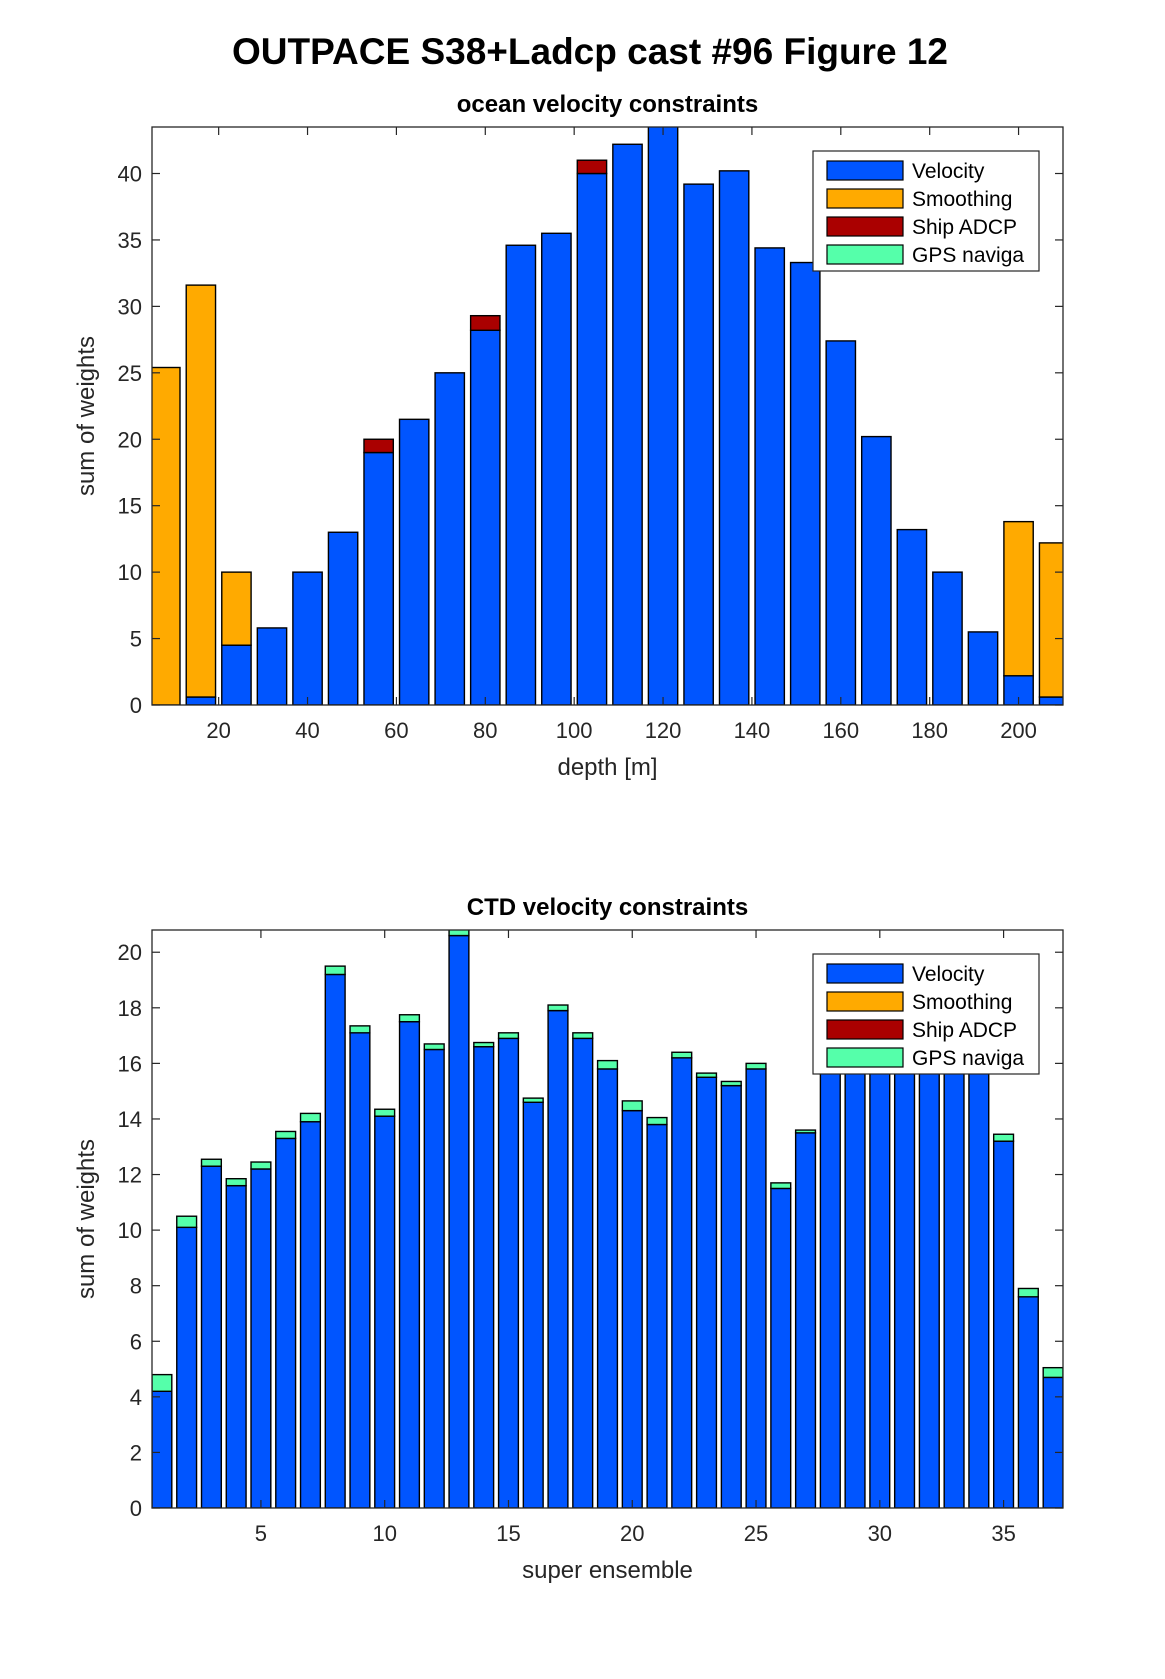 Image resolution: width=1165 pixels, height=1679 pixels. I want to click on ocean-velocity-constraints-xtick-label-9: 200, so click(1018, 730).